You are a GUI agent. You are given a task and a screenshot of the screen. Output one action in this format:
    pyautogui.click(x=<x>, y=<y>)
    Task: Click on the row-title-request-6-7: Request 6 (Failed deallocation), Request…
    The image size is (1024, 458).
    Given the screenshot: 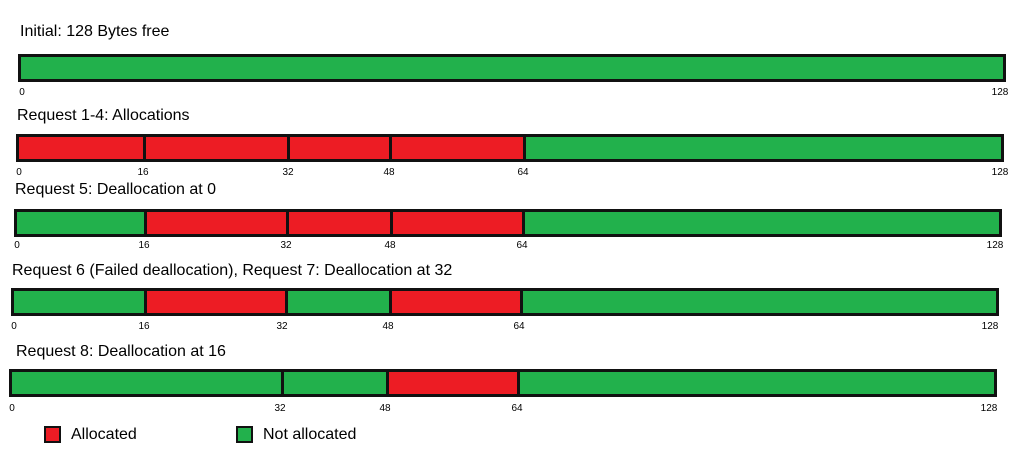 What is the action you would take?
    pyautogui.click(x=232, y=270)
    